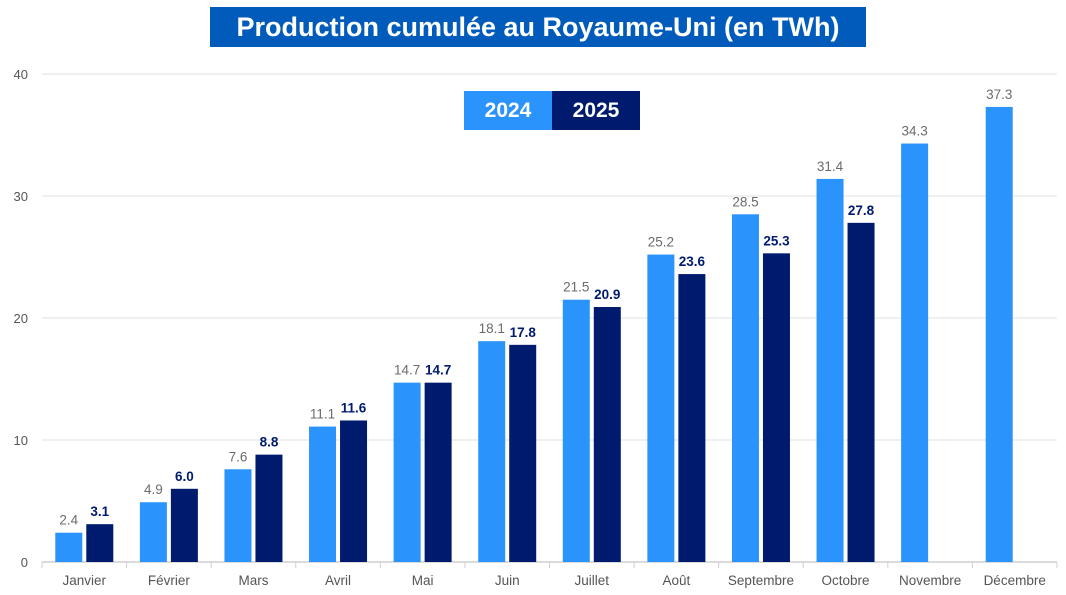 Image resolution: width=1066 pixels, height=595 pixels. Describe the element at coordinates (21, 74) in the screenshot. I see `y-tick-label: 40` at that location.